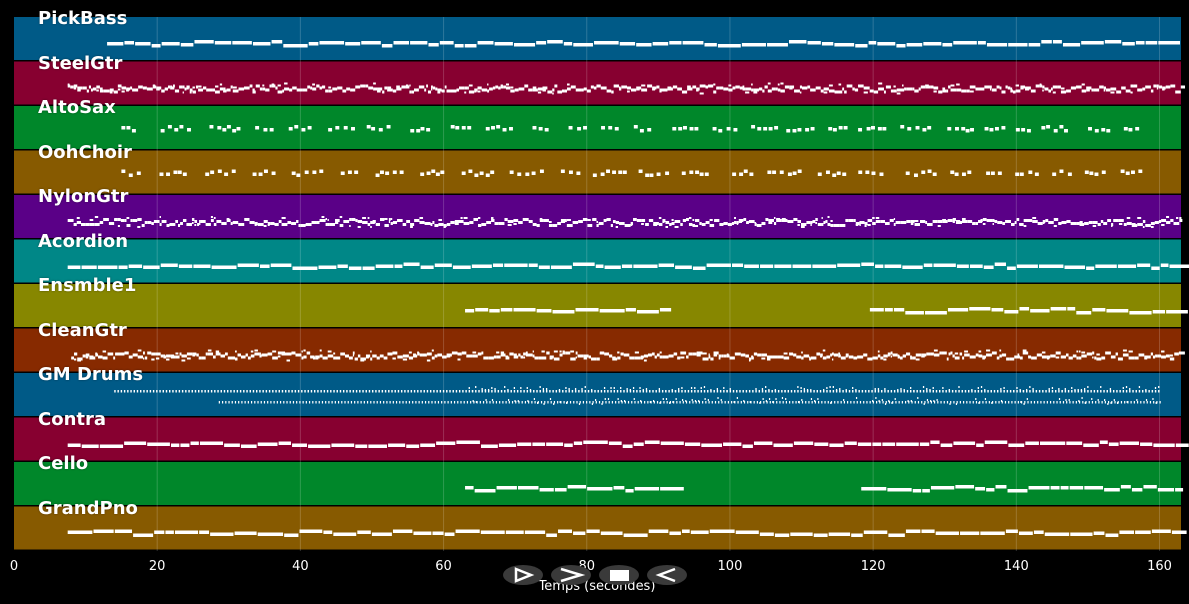 Image resolution: width=1189 pixels, height=604 pixels. What do you see at coordinates (571, 575) in the screenshot?
I see `forward-button` at bounding box center [571, 575].